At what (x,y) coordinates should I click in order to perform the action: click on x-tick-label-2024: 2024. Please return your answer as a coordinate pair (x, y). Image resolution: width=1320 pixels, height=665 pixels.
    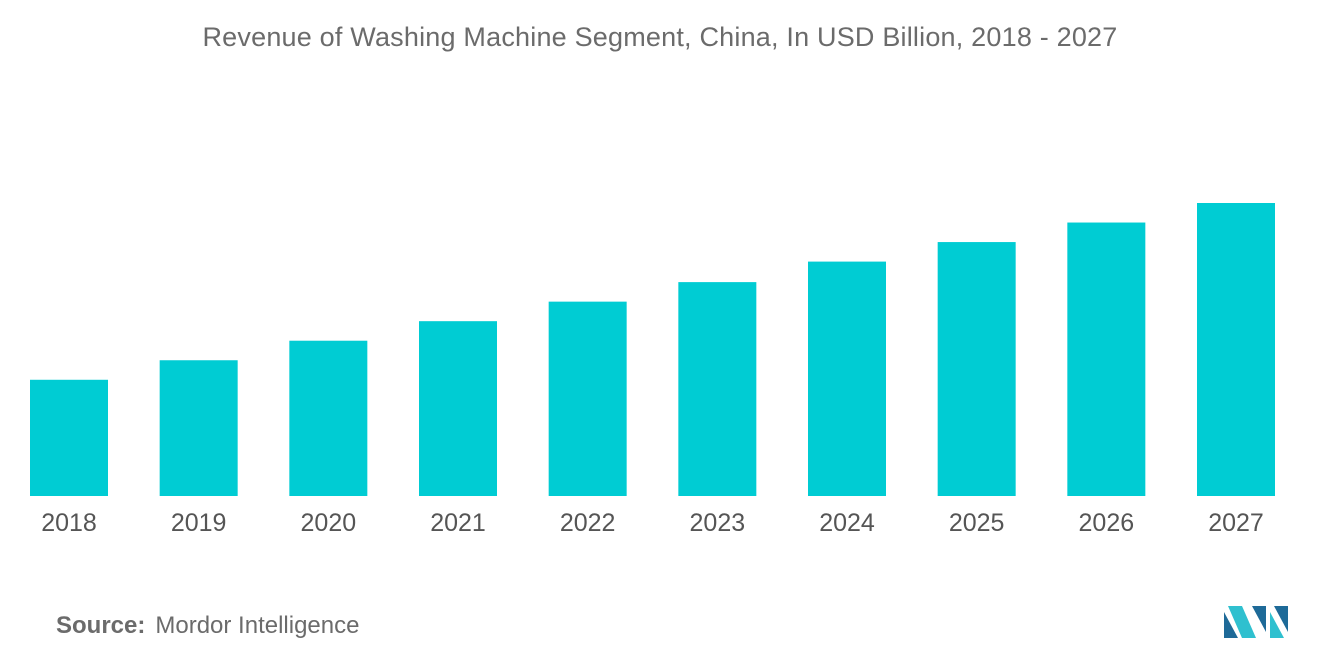
    Looking at the image, I should click on (847, 523).